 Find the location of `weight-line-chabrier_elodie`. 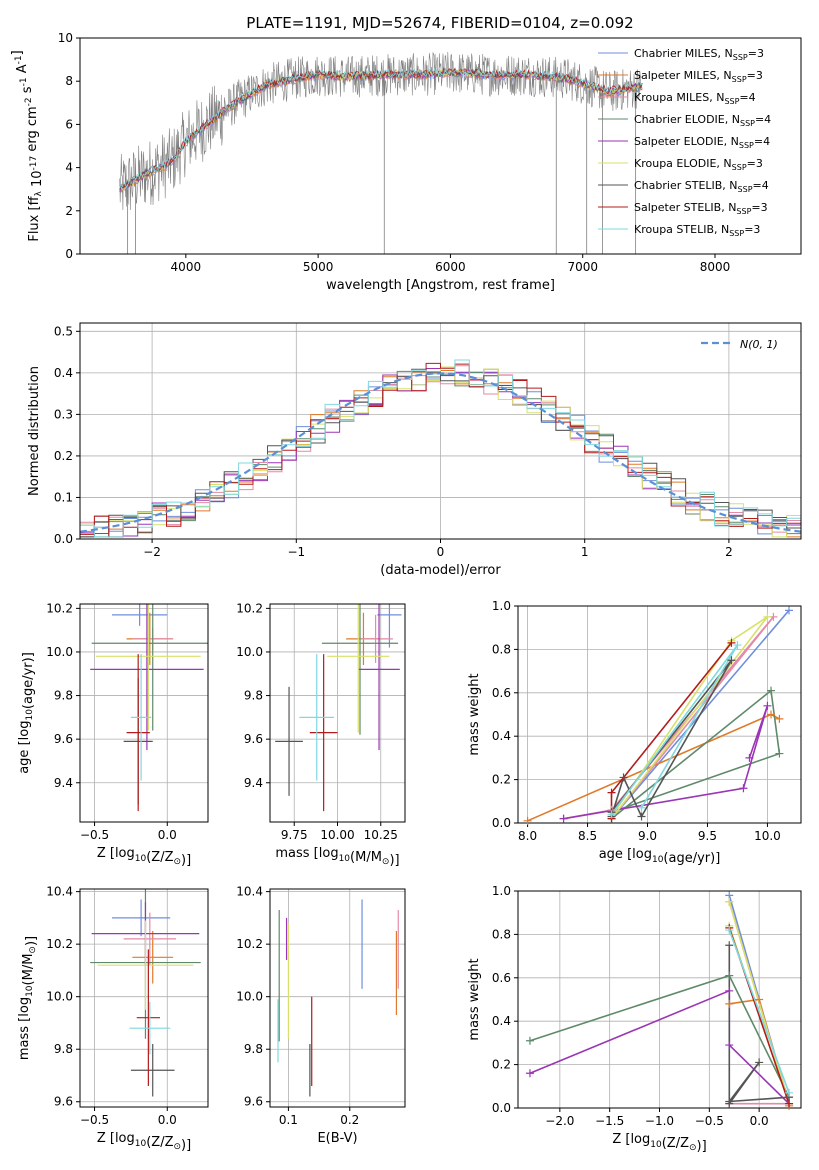

weight-line-chabrier_elodie is located at coordinates (695, 754).